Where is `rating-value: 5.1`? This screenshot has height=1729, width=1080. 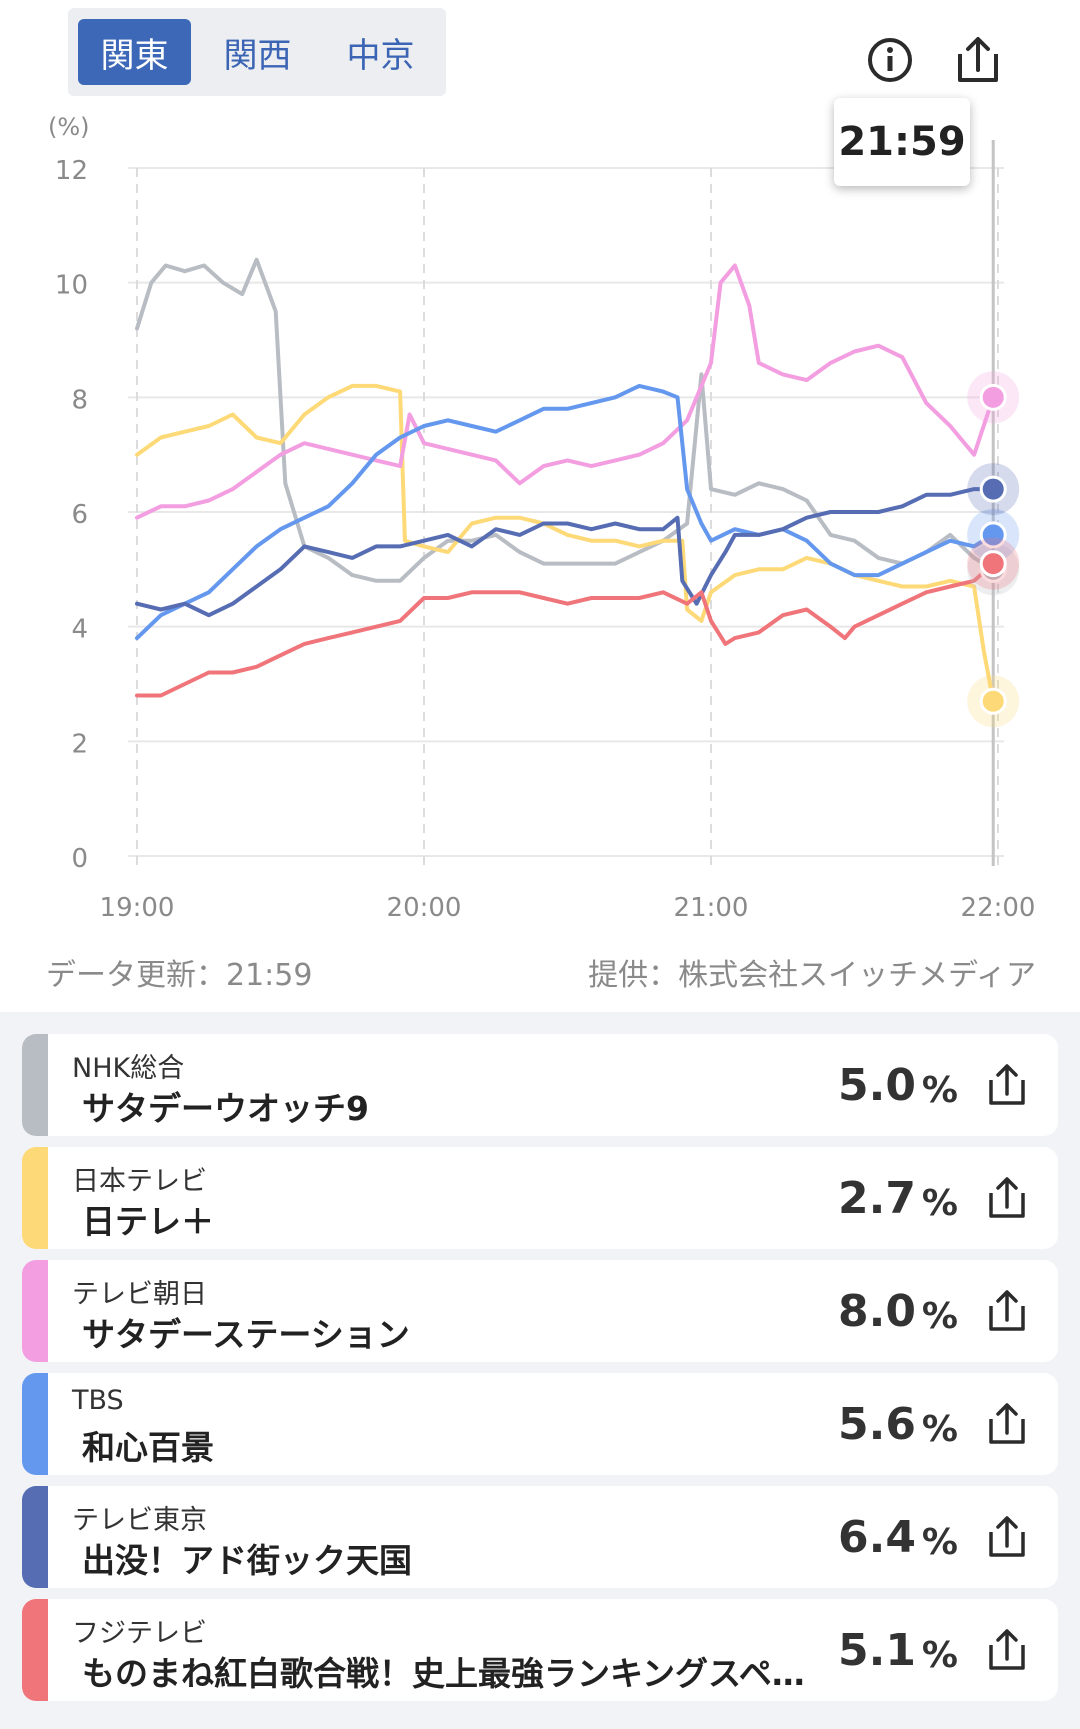 rating-value: 5.1 is located at coordinates (877, 1650).